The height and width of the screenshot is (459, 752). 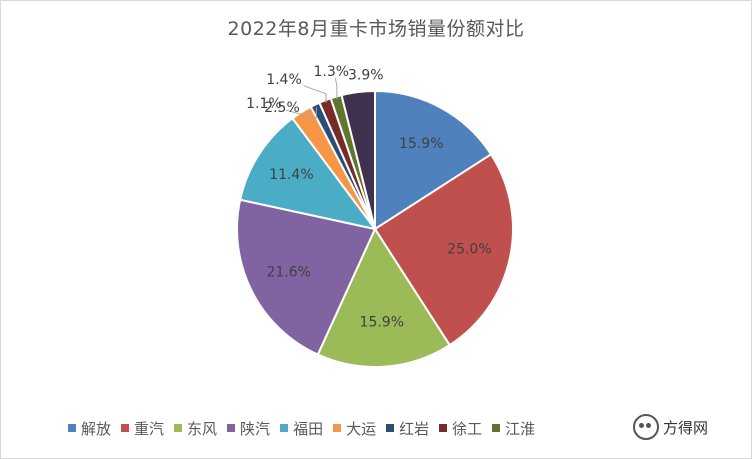 I want to click on legend-label: 东风, so click(x=202, y=428).